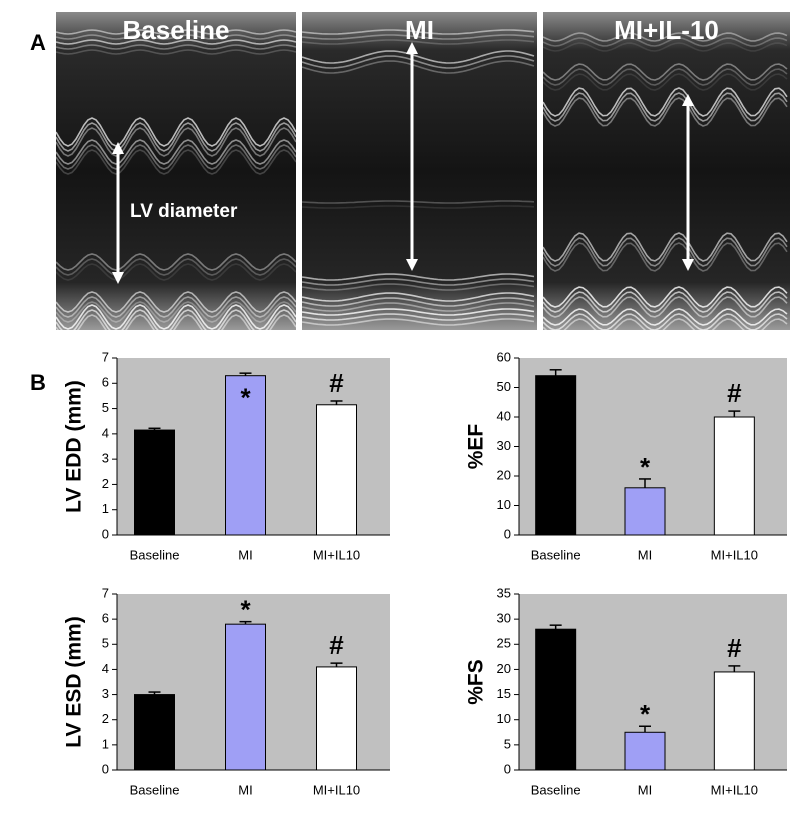  I want to click on y-tick-label: 35, so click(504, 592).